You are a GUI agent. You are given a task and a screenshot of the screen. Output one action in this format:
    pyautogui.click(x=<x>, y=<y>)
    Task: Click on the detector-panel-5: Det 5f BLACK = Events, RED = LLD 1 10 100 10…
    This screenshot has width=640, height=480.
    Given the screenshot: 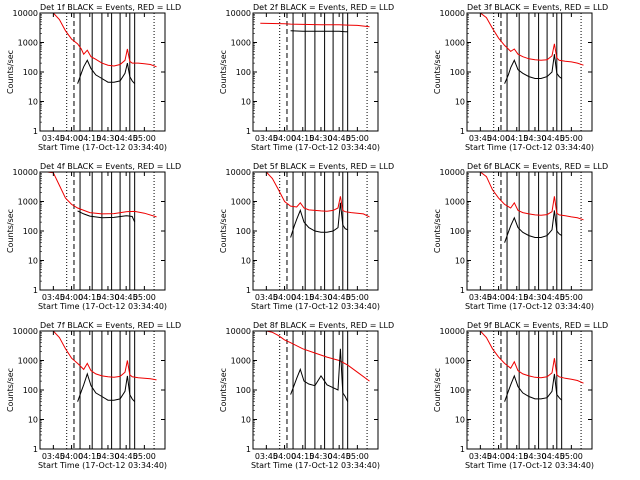 What is the action you would take?
    pyautogui.click(x=306, y=236)
    